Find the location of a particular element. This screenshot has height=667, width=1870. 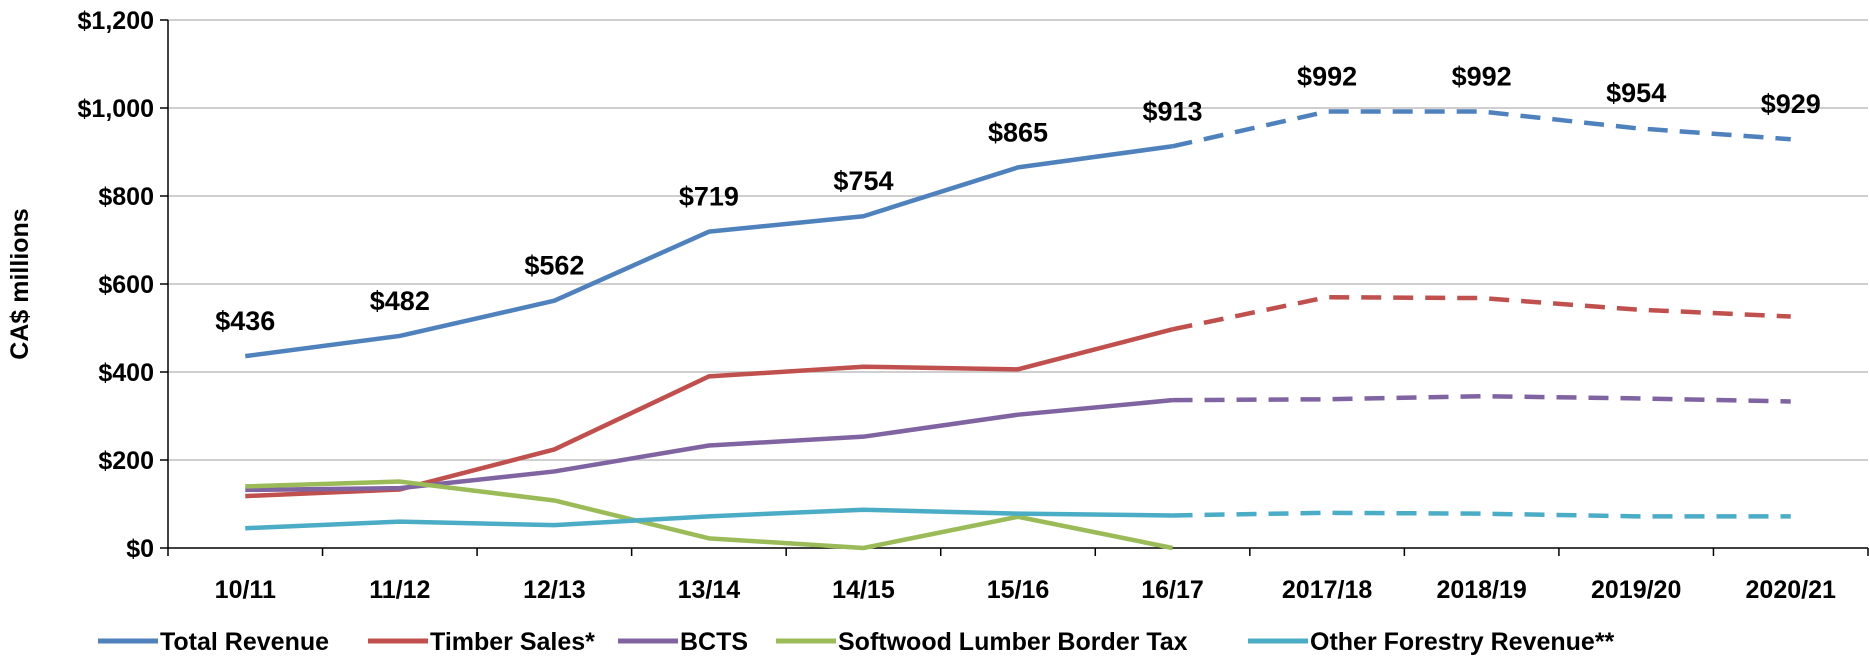

legend-item: BCTS is located at coordinates (683, 642).